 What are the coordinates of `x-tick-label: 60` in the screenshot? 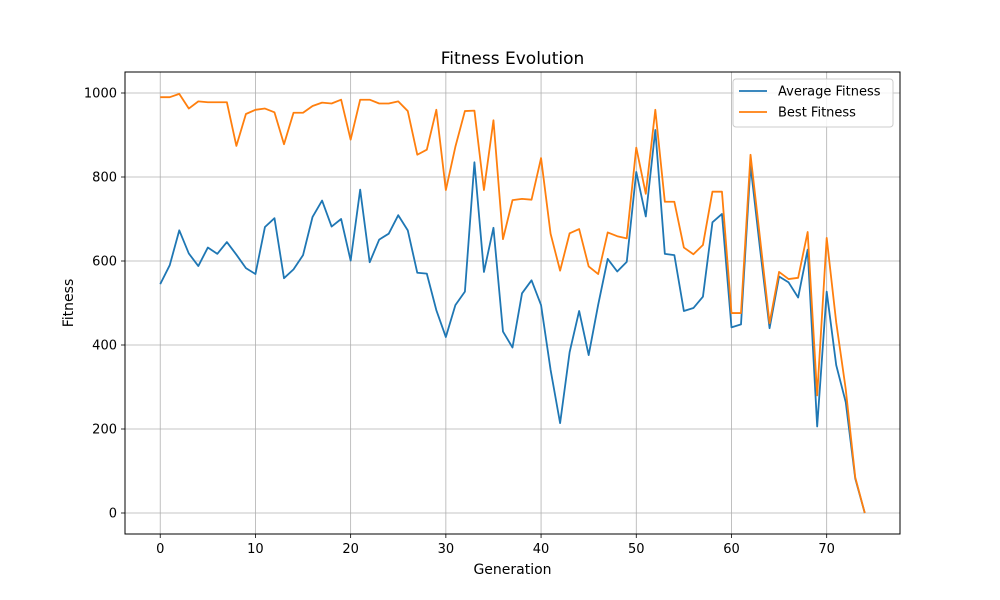 It's located at (731, 549).